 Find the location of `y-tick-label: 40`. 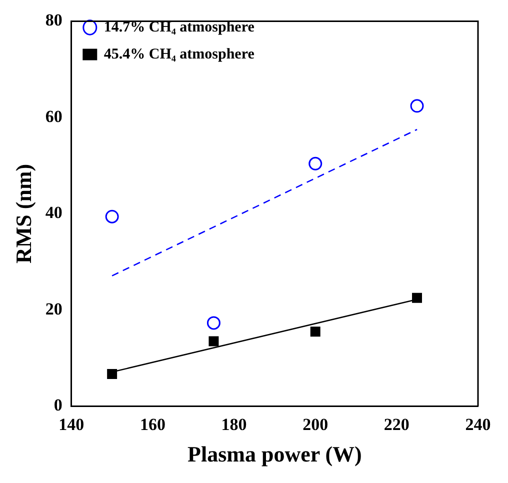

y-tick-label: 40 is located at coordinates (53, 212).